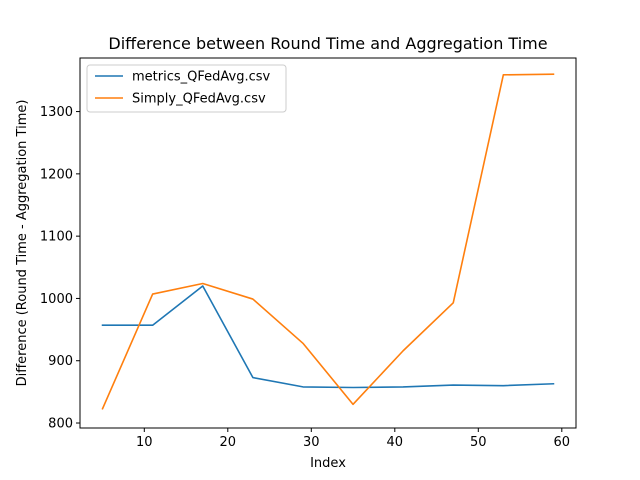  I want to click on y-tick-label: 800, so click(60, 424).